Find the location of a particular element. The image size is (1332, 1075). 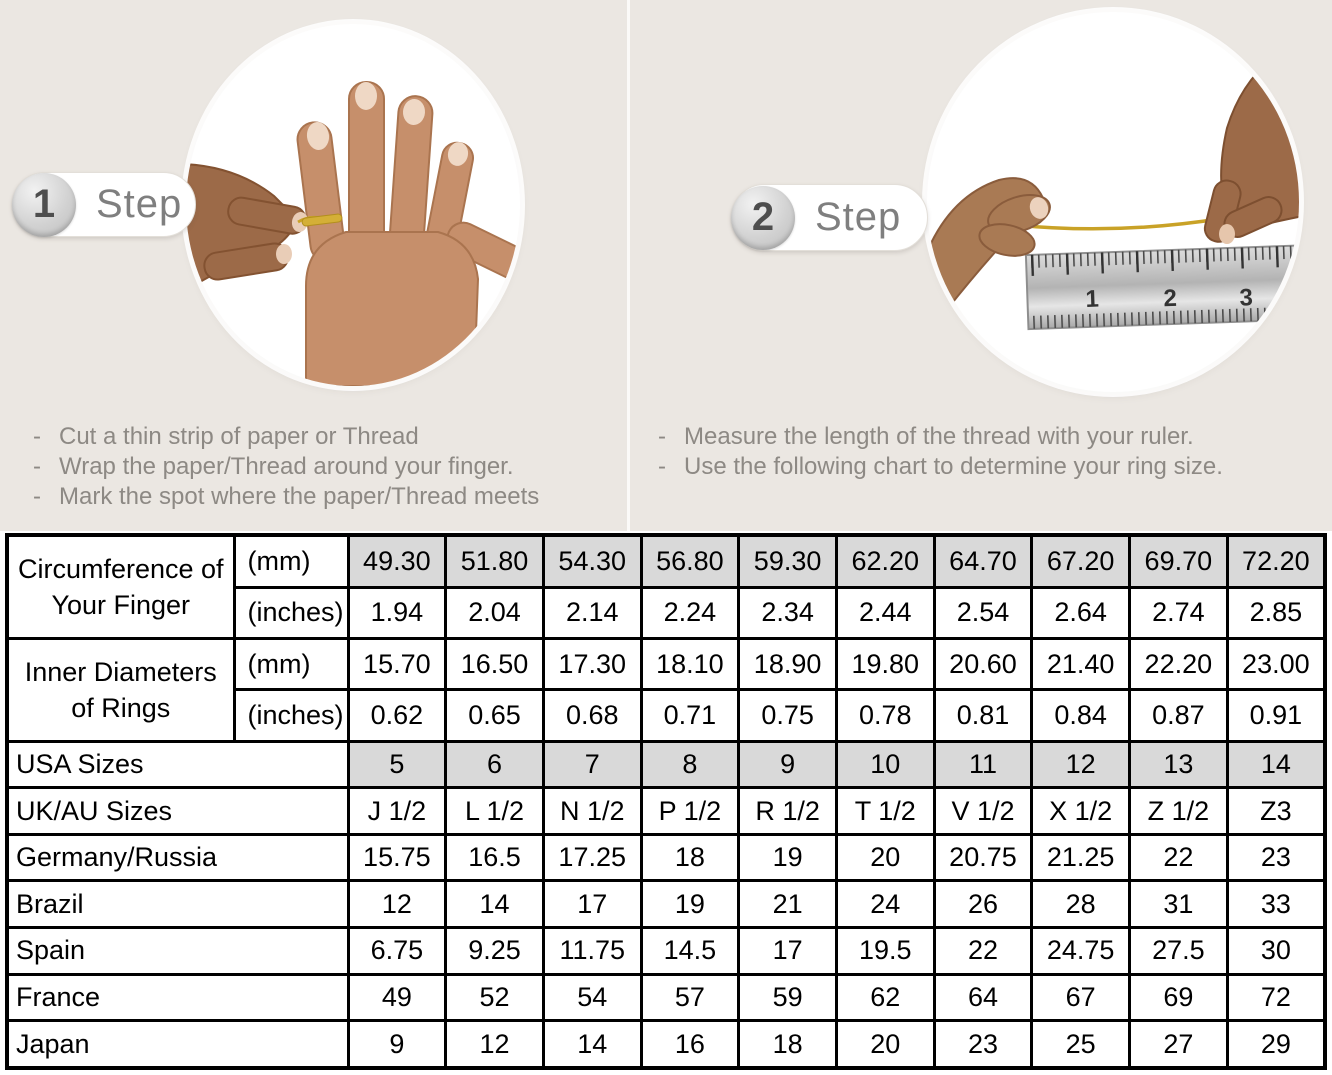

table-cell: 2.54 is located at coordinates (983, 612).